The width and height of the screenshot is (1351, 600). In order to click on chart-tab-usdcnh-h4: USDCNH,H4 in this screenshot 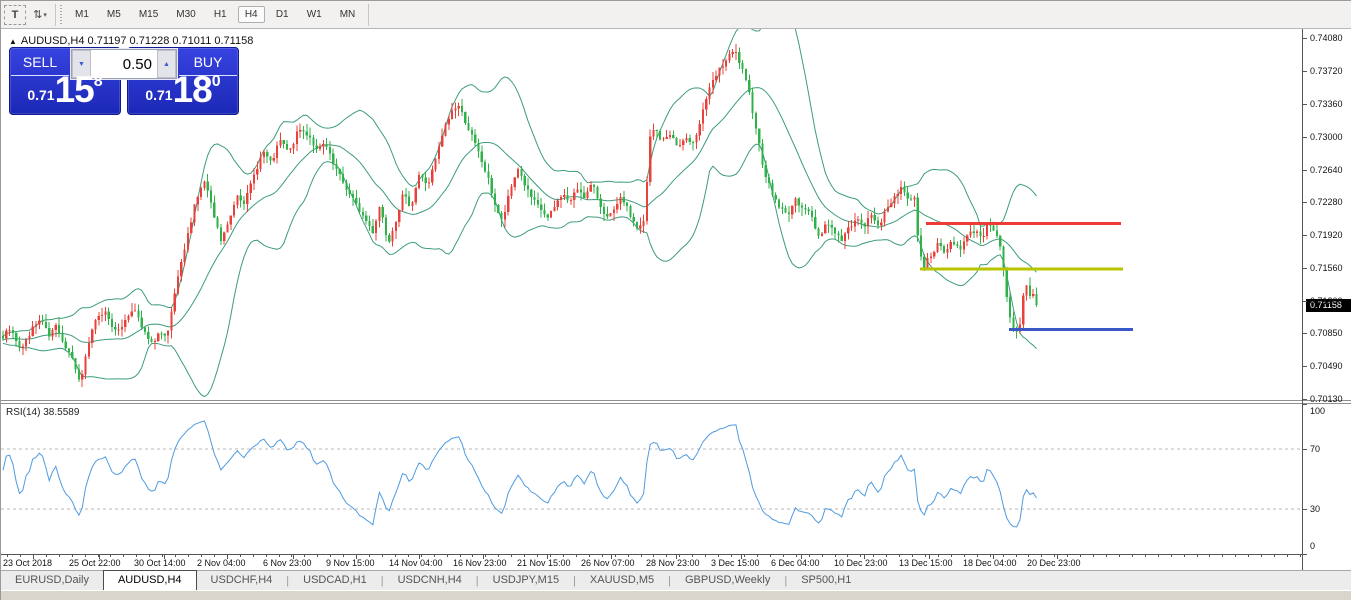, I will do `click(429, 580)`.